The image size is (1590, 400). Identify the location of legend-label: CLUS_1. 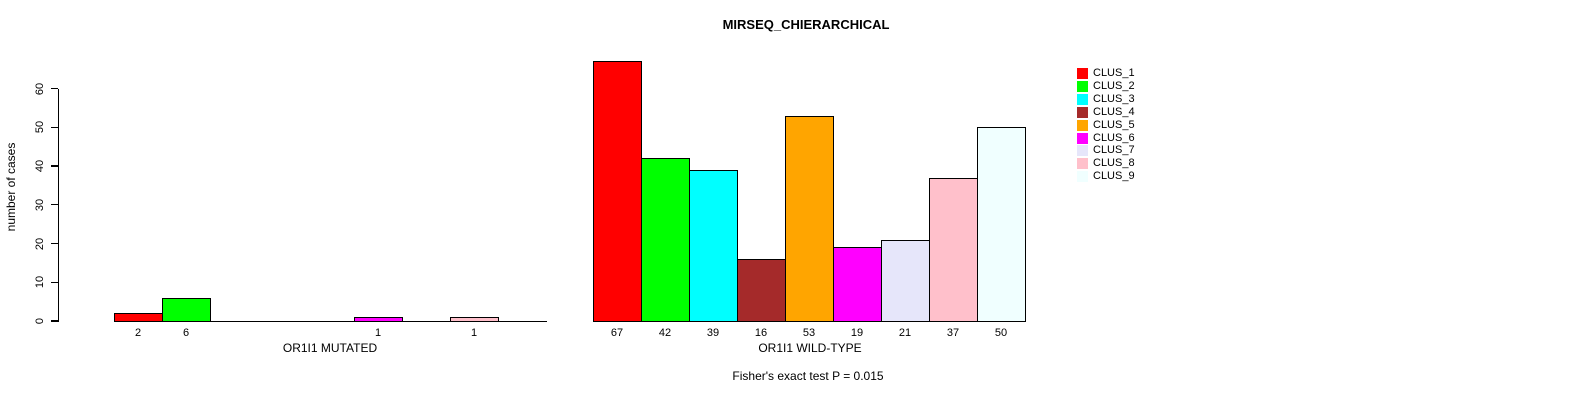
(1114, 73).